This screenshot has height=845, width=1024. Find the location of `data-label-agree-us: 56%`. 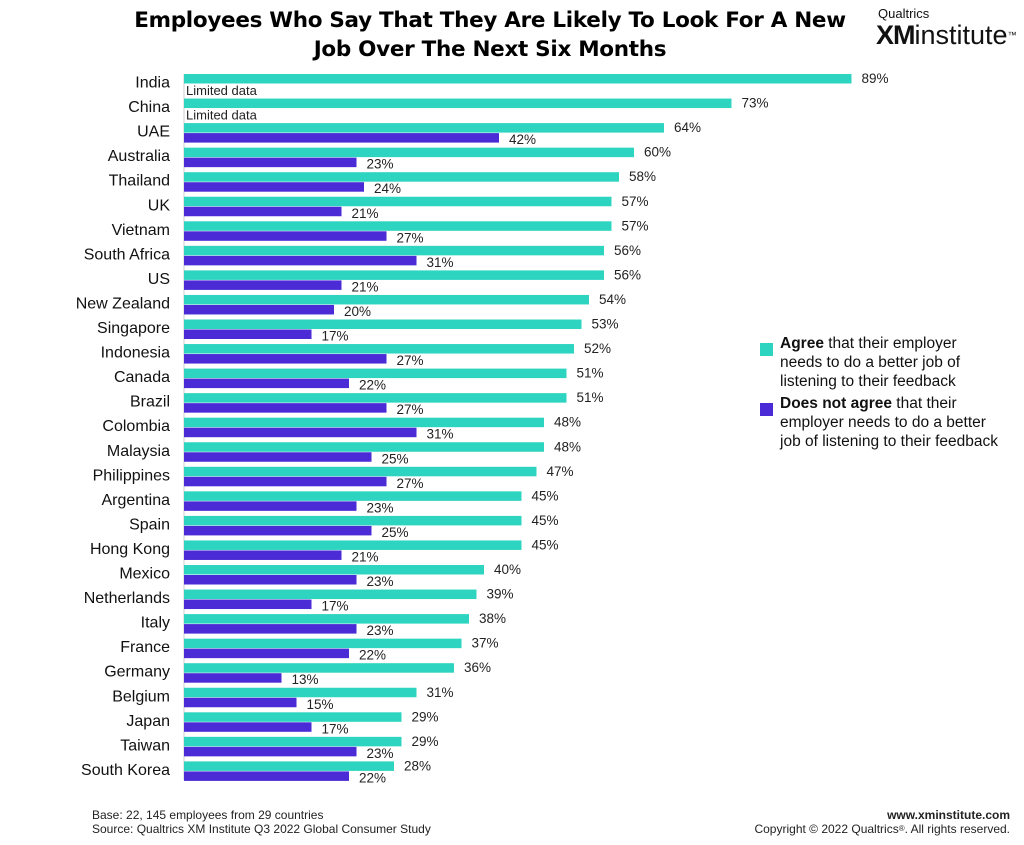

data-label-agree-us: 56% is located at coordinates (627, 274).